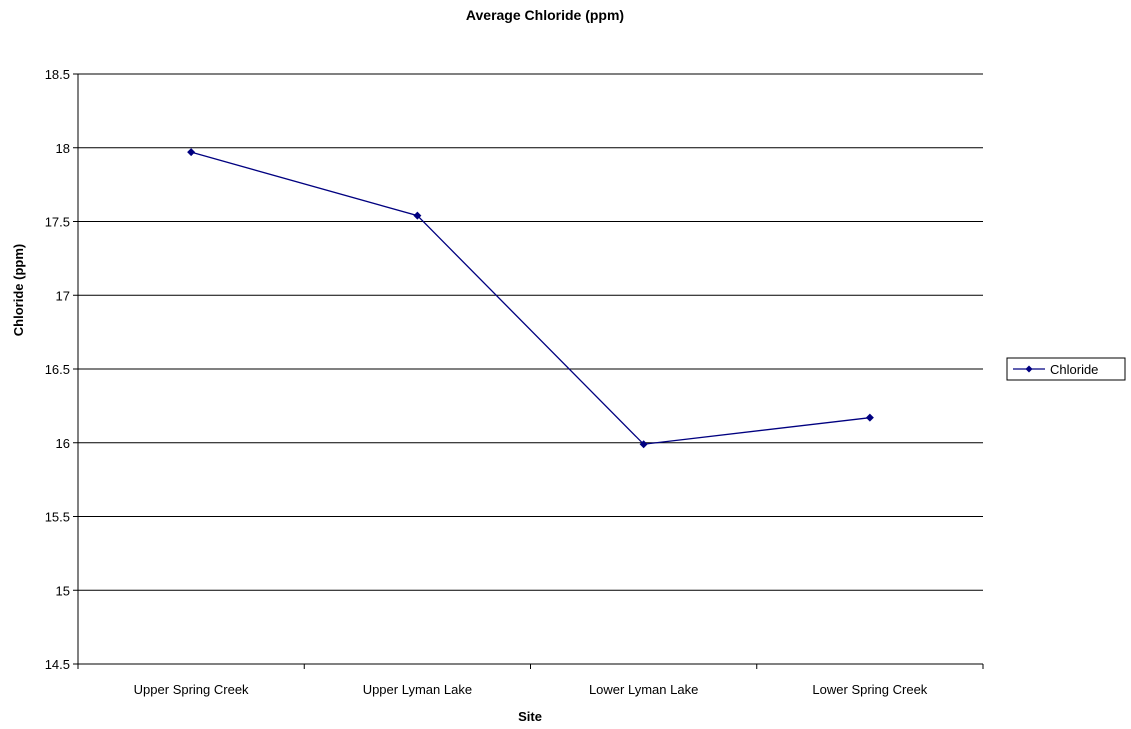  Describe the element at coordinates (57, 369) in the screenshot. I see `y-tick-label: 16.5` at that location.